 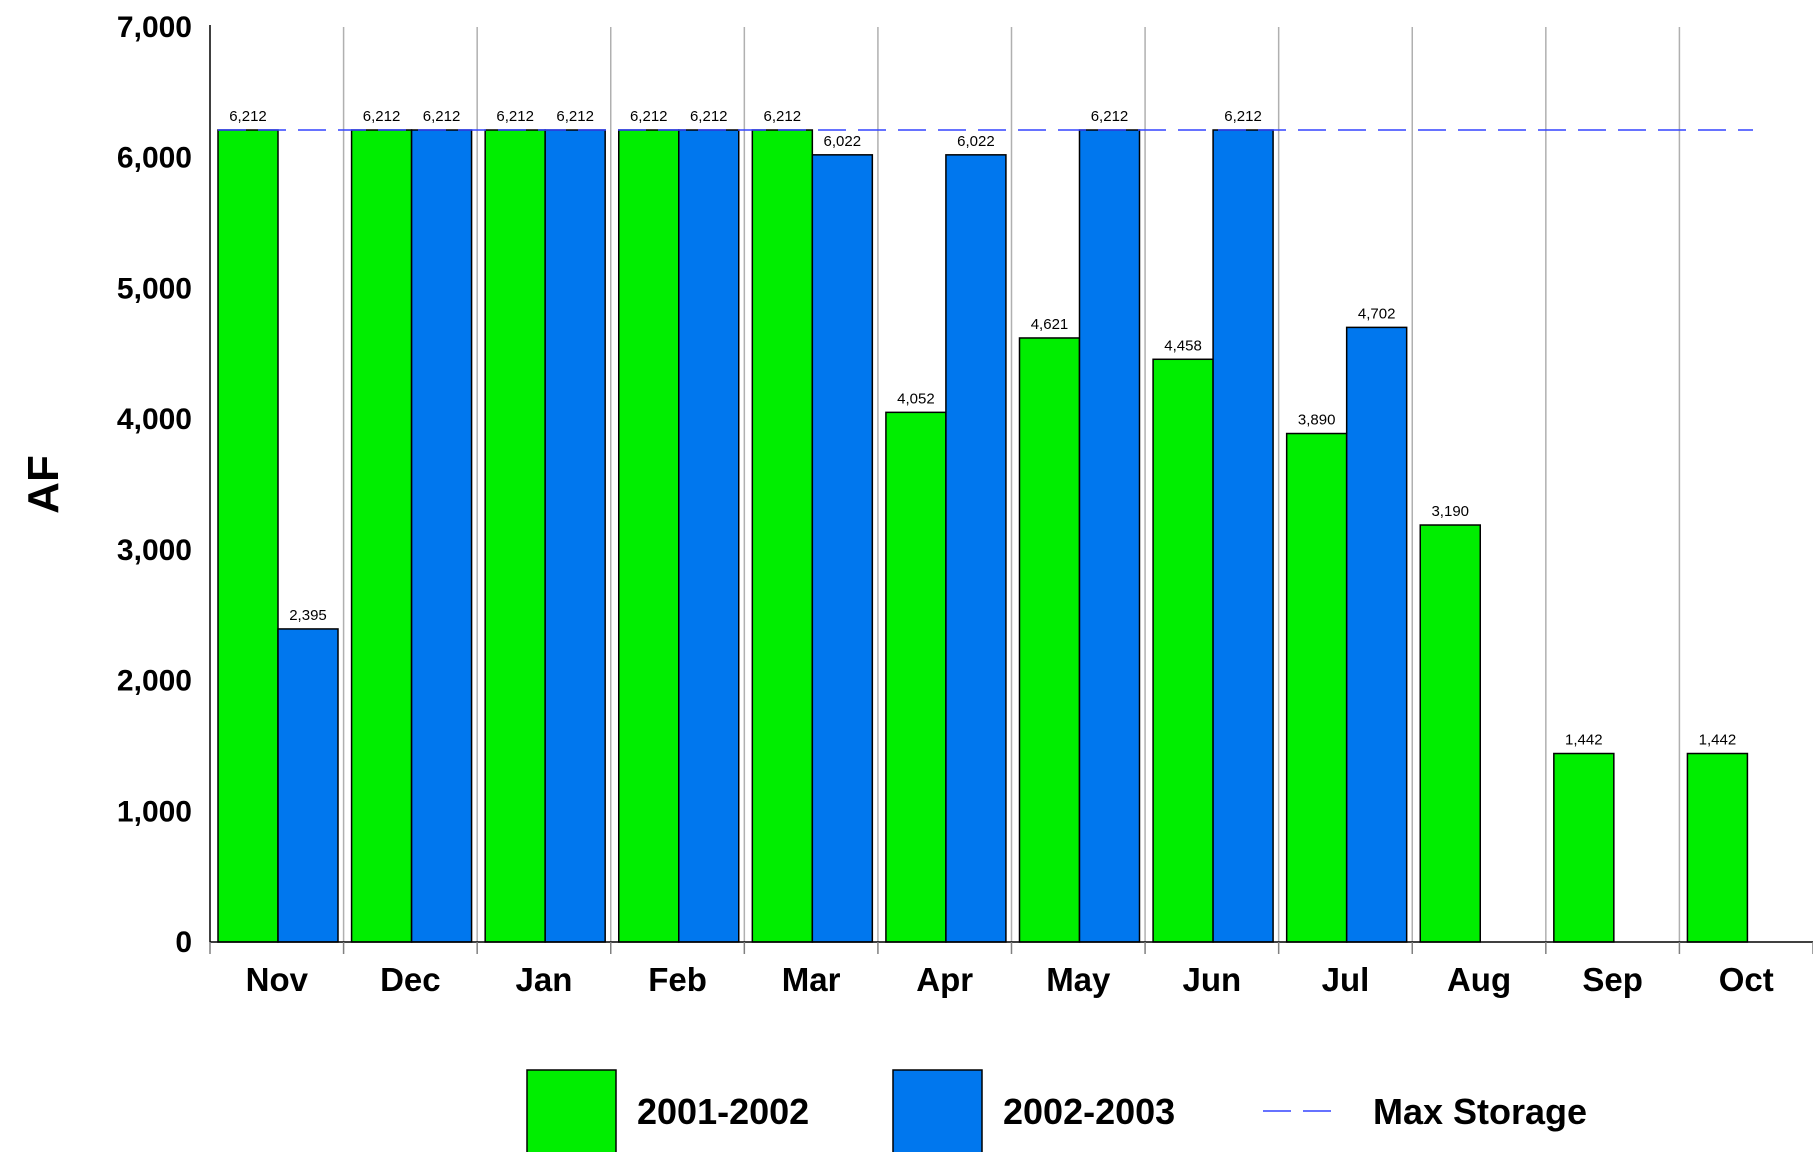 What do you see at coordinates (1450, 733) in the screenshot?
I see `bar-series-1-aug` at bounding box center [1450, 733].